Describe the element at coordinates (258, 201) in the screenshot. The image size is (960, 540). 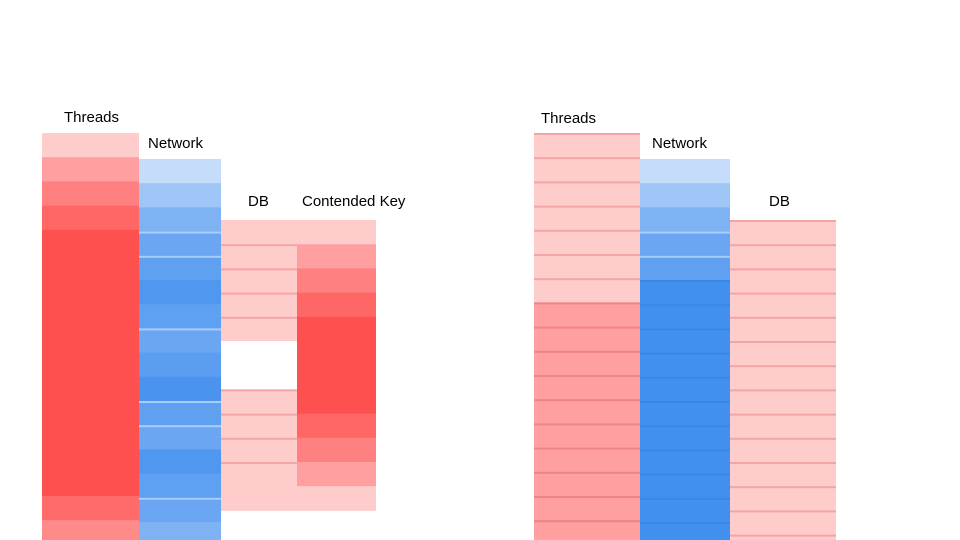
I see `left-db-label: DB` at that location.